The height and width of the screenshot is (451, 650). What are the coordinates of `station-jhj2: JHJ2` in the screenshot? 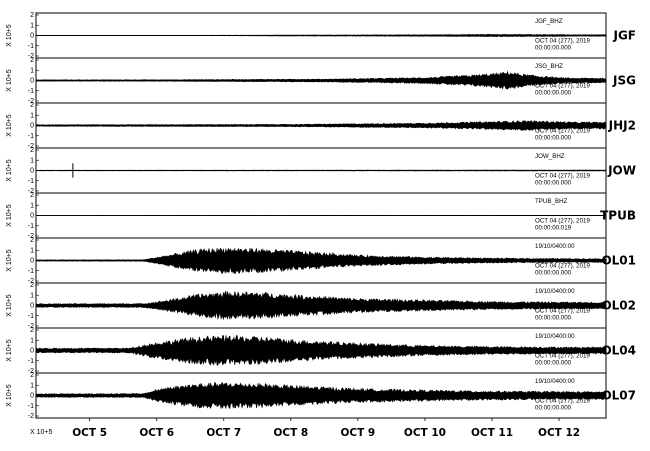 It's located at (622, 126).